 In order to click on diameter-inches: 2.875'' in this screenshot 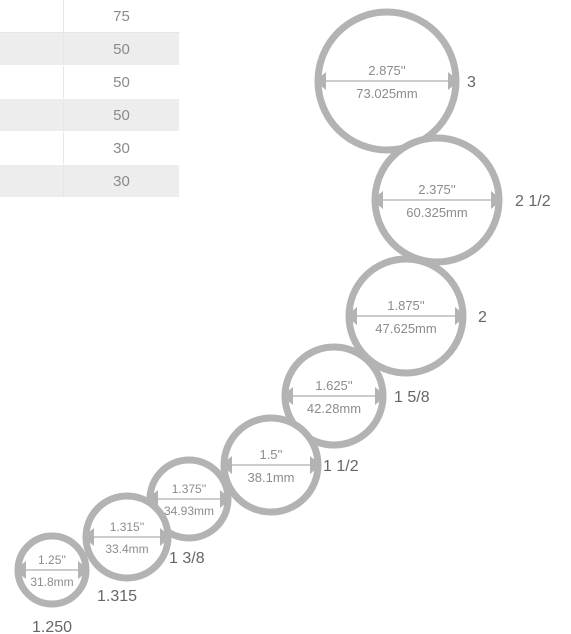, I will do `click(387, 70)`.